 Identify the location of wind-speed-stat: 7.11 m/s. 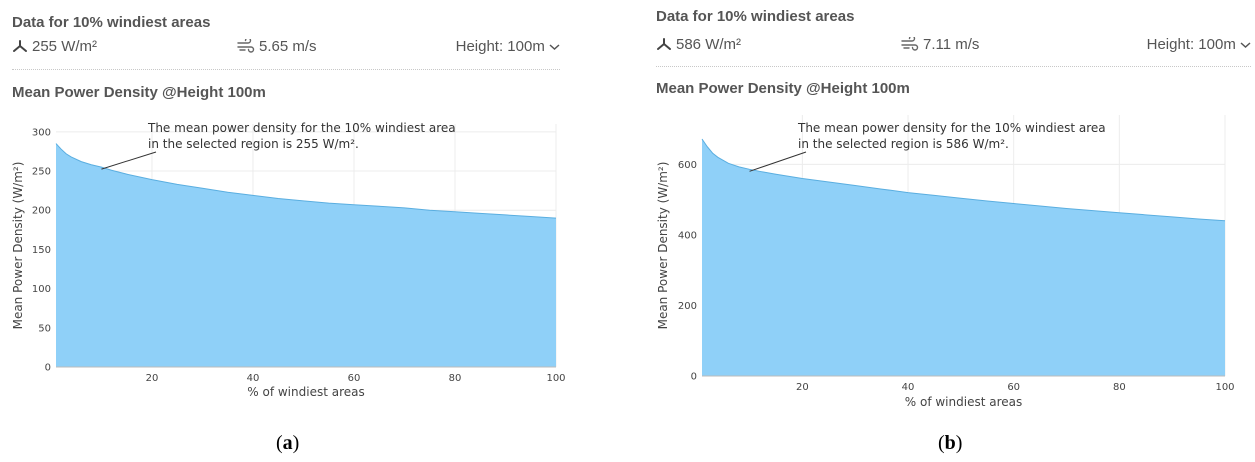
(940, 44).